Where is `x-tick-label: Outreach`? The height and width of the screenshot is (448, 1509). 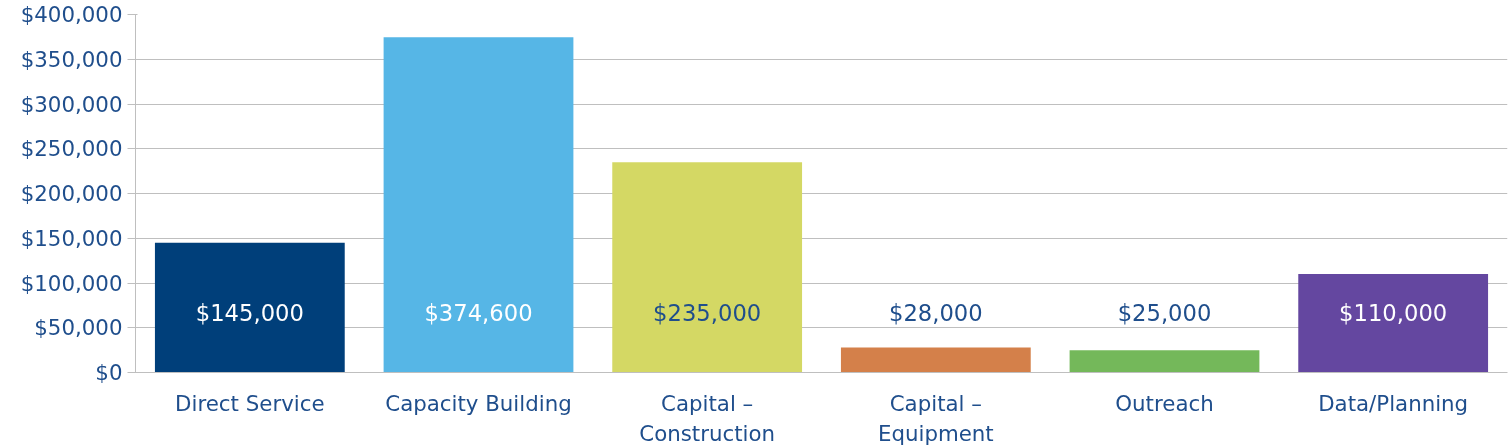
x-tick-label: Outreach is located at coordinates (1164, 403).